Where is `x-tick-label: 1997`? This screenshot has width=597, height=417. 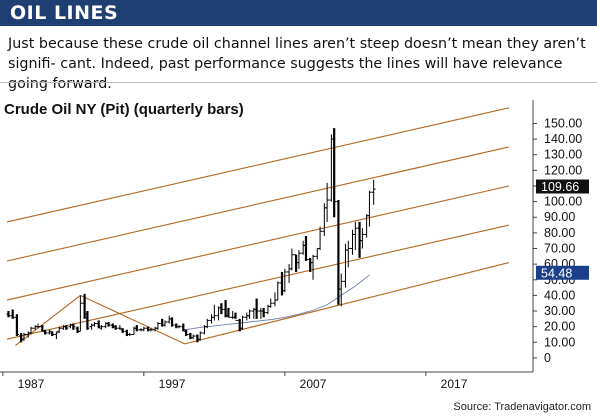 x-tick-label: 1997 is located at coordinates (172, 384).